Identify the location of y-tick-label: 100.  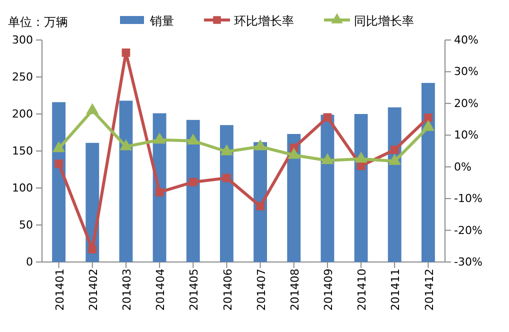
(22, 188).